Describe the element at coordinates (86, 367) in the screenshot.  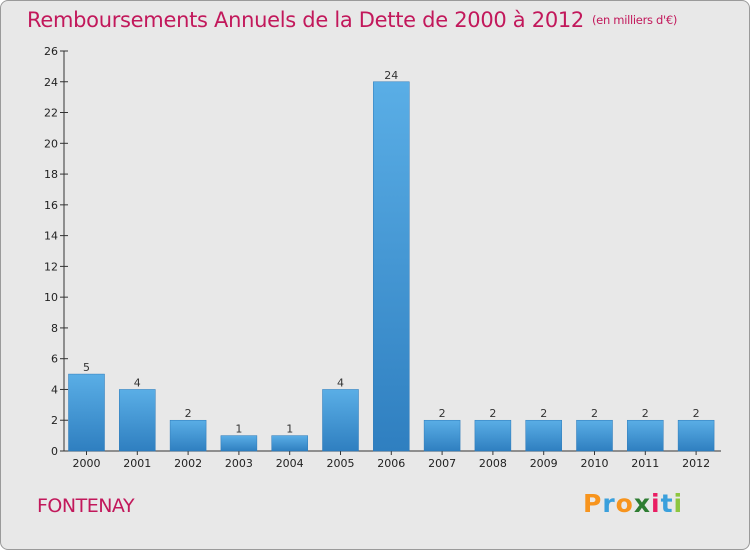
I see `bar-value-label: 5` at that location.